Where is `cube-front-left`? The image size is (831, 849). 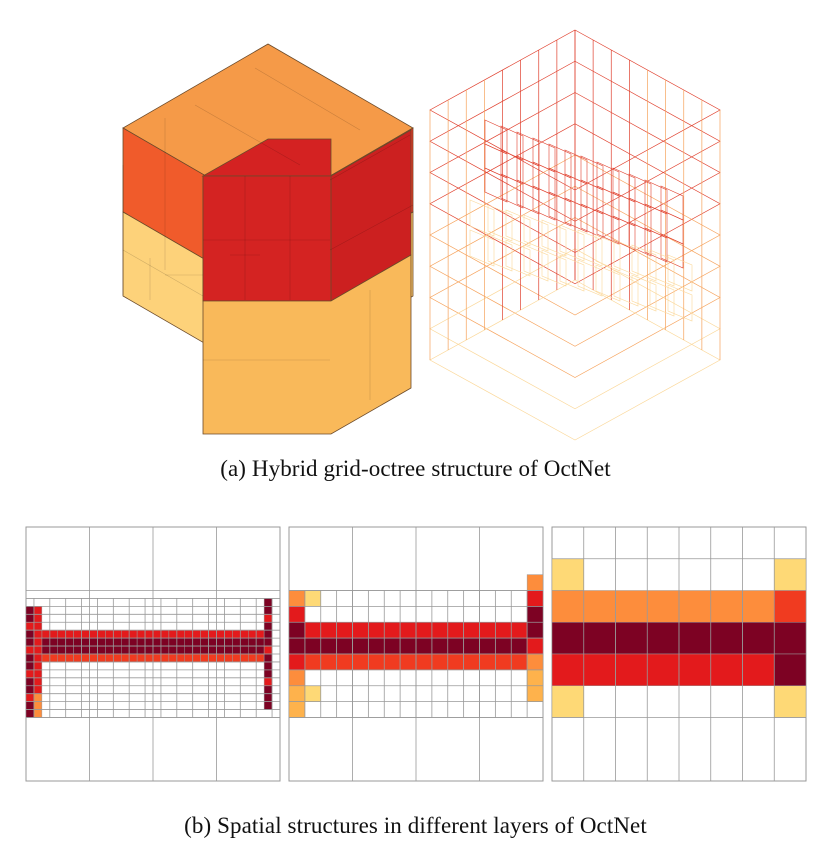 cube-front-left is located at coordinates (267, 238).